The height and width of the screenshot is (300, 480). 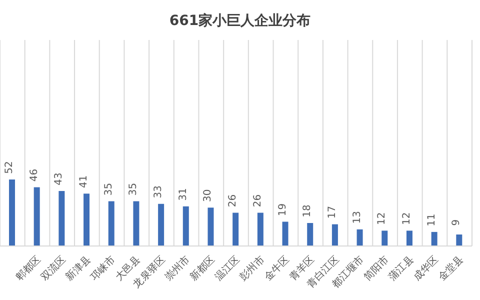 I want to click on data-label: 30, so click(x=208, y=195).